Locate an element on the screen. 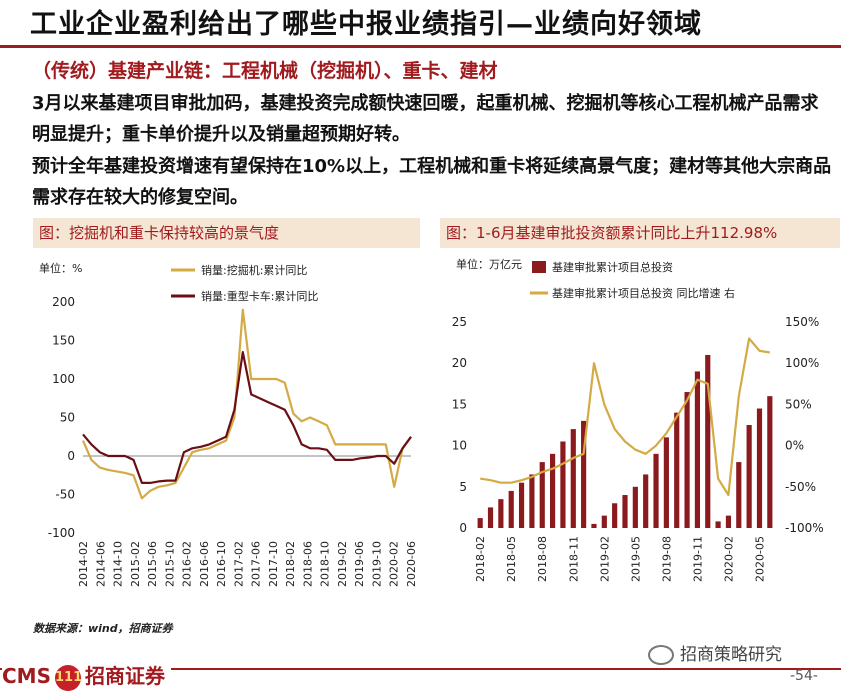  left-series-line is located at coordinates (247, 417).